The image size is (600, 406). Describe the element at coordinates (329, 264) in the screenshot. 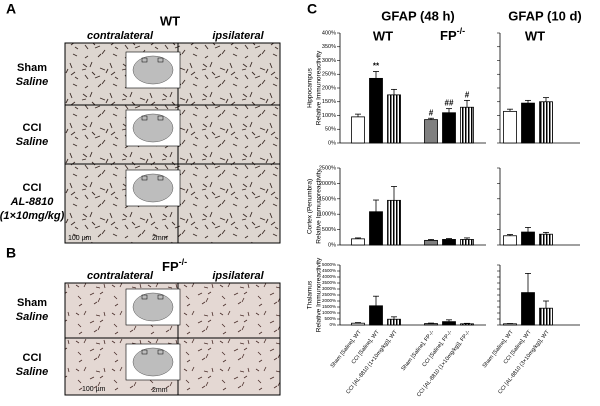

I see `y-tick-label: 5000%` at that location.